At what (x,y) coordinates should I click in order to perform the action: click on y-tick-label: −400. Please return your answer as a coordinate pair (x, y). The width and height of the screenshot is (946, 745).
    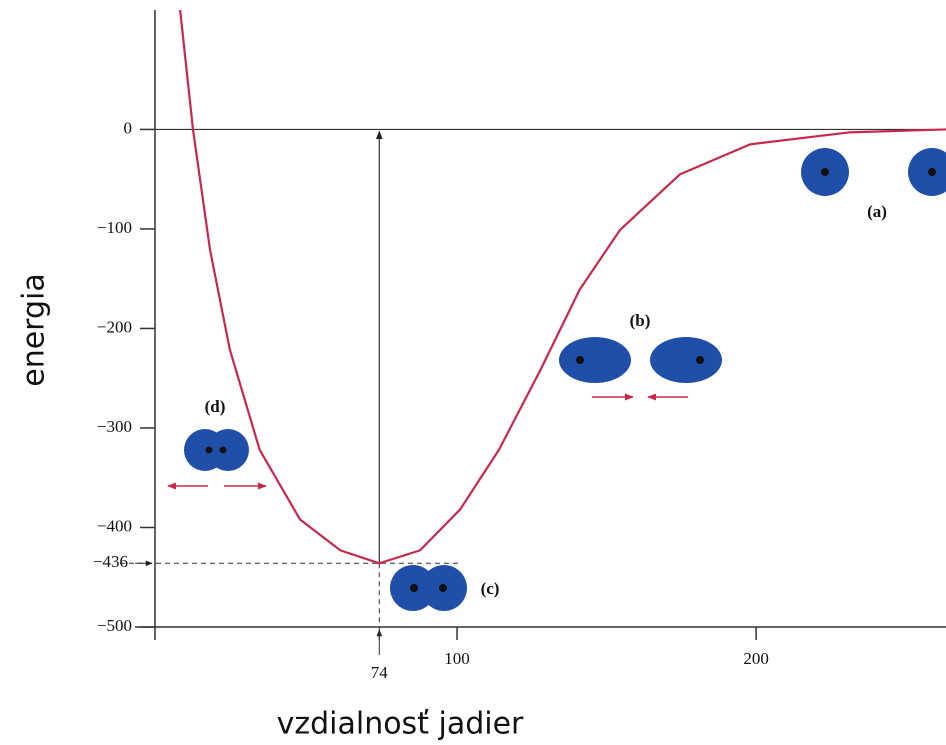
    Looking at the image, I should click on (114, 525).